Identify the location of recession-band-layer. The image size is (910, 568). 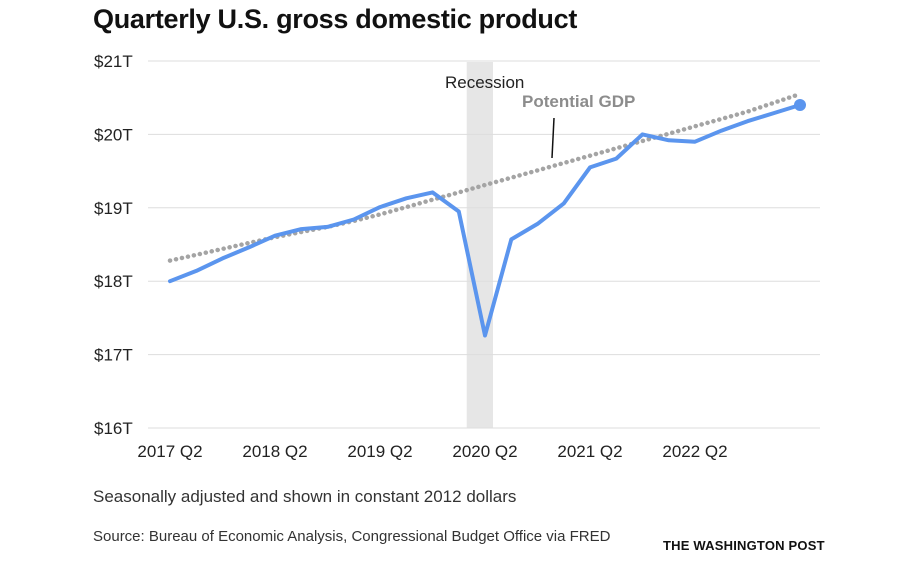
(479, 245).